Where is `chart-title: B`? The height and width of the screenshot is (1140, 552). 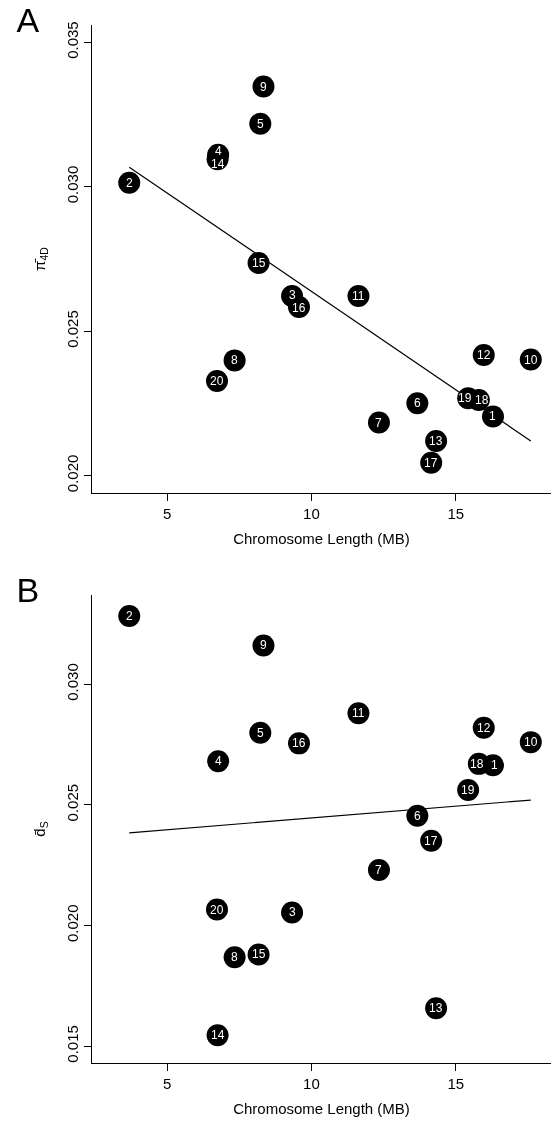 chart-title: B is located at coordinates (28, 590).